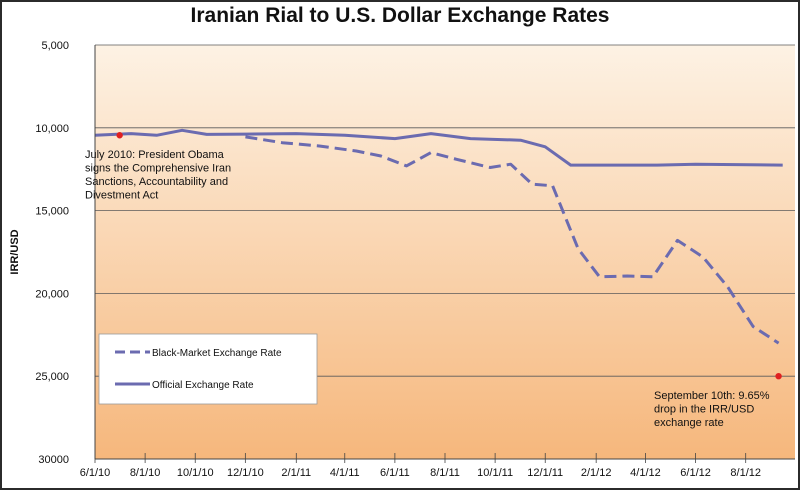 Image resolution: width=800 pixels, height=490 pixels. Describe the element at coordinates (95, 473) in the screenshot. I see `x-tick-label: 6/1/10` at that location.